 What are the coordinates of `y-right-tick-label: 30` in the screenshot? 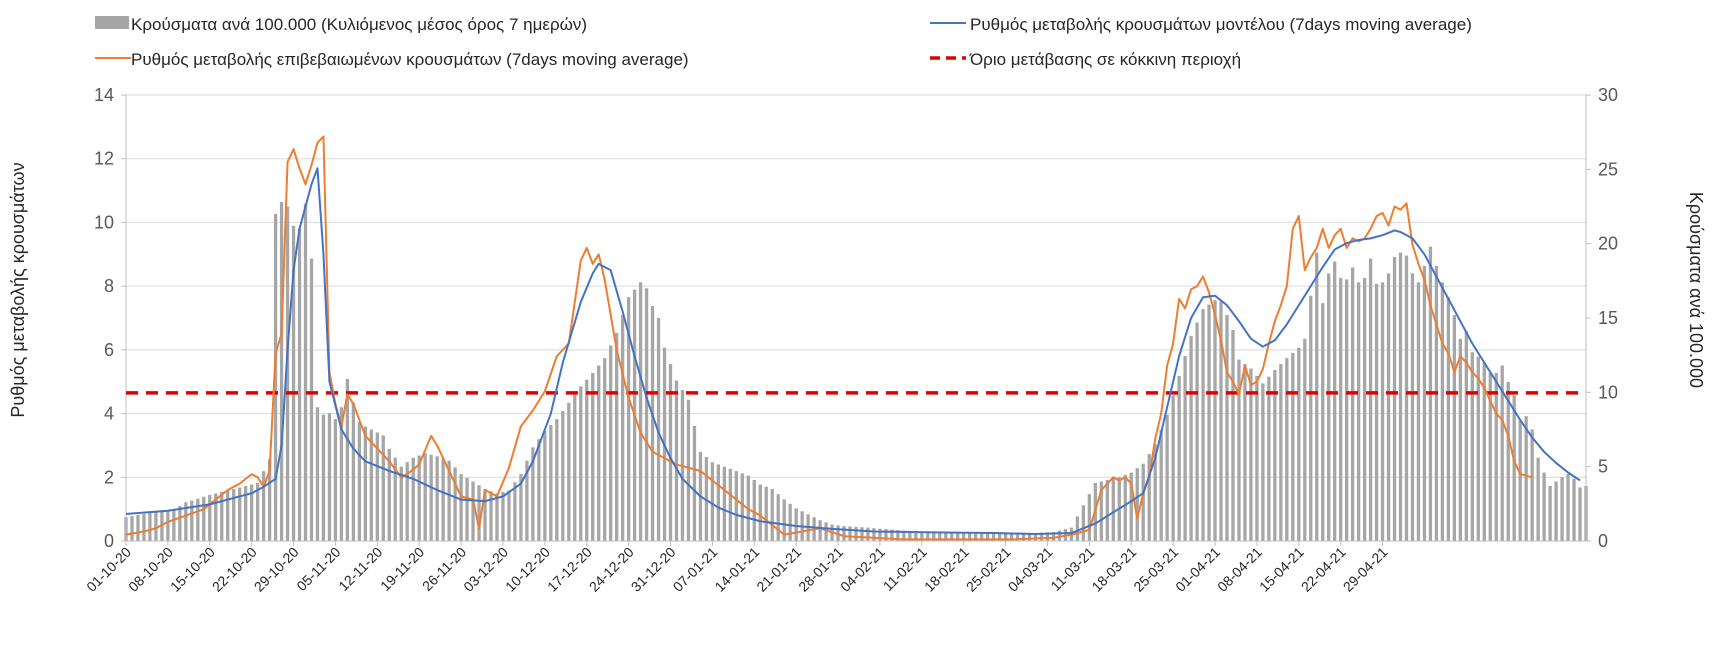 It's located at (1608, 95).